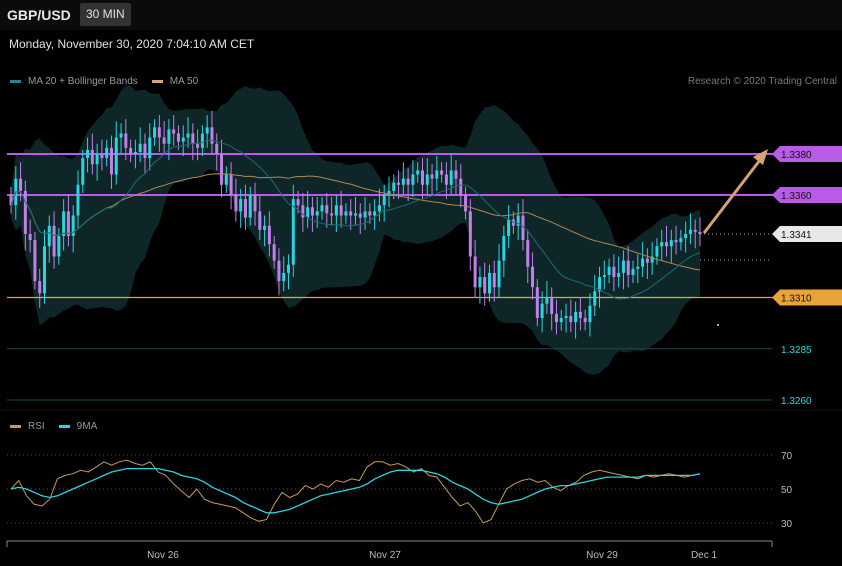 This screenshot has width=842, height=566. I want to click on level-label-1.3341: 1.3341, so click(796, 235).